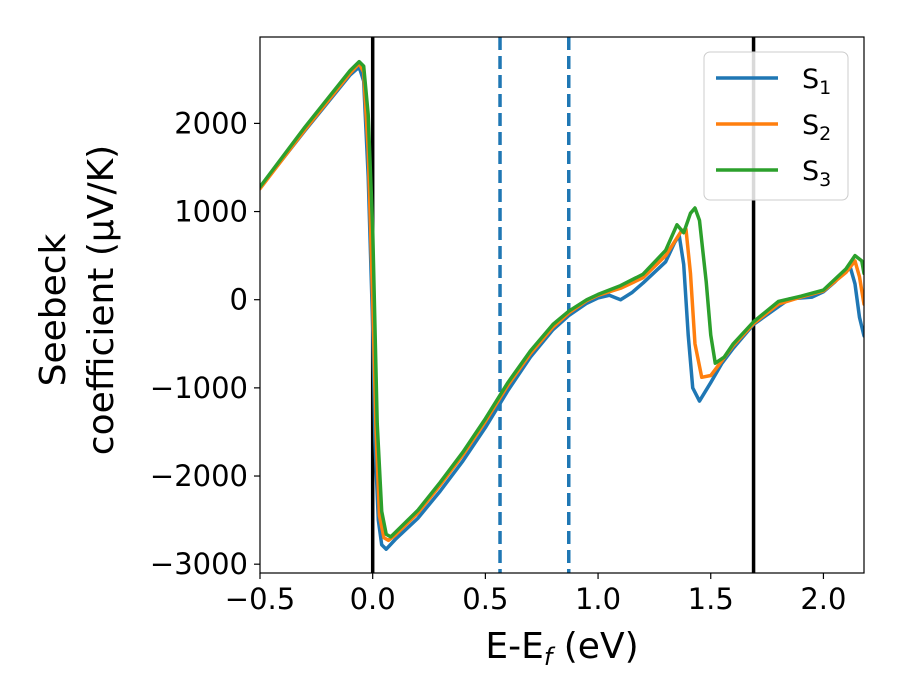 Image resolution: width=900 pixels, height=700 pixels. Describe the element at coordinates (711, 599) in the screenshot. I see `x-tick-label: 1.5` at that location.